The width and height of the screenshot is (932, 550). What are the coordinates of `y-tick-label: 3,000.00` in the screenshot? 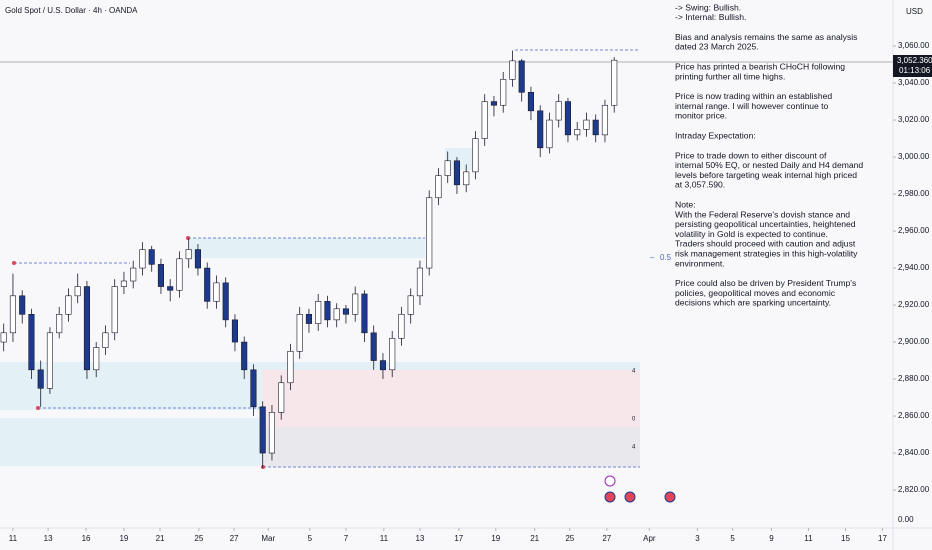 It's located at (914, 156).